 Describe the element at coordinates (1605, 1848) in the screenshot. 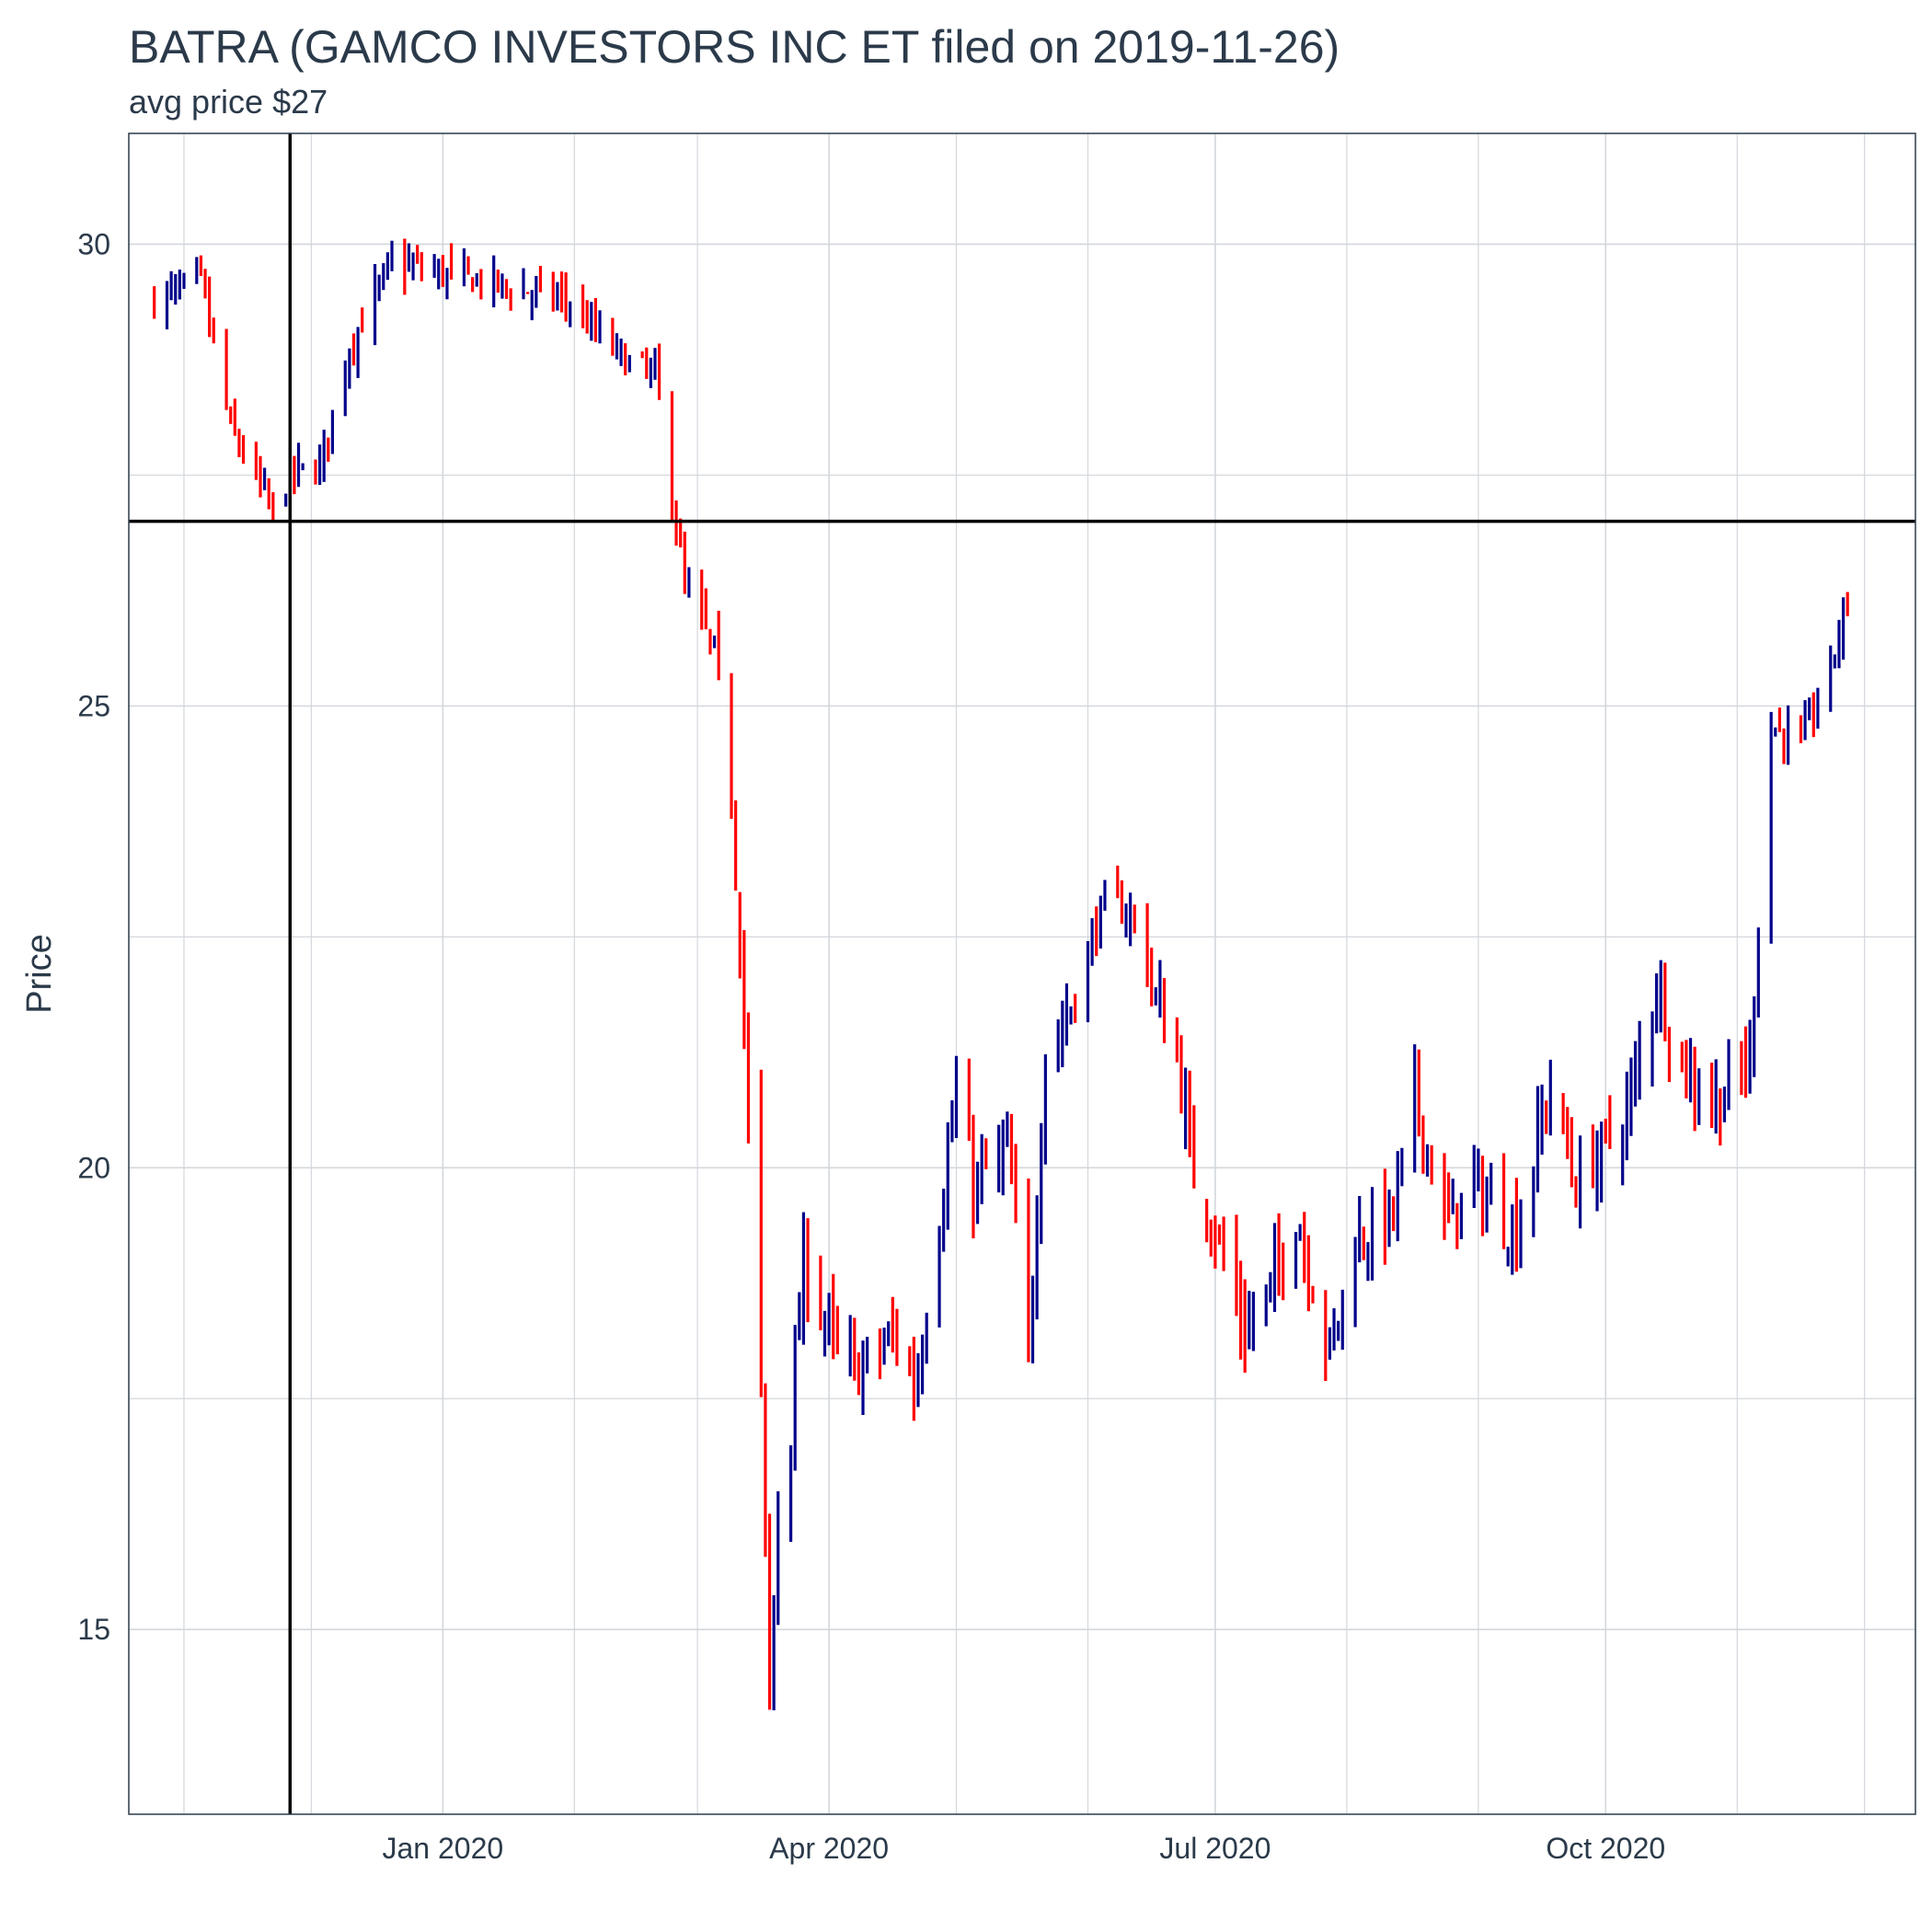

I see `x-tick-label: Oct 2020` at that location.